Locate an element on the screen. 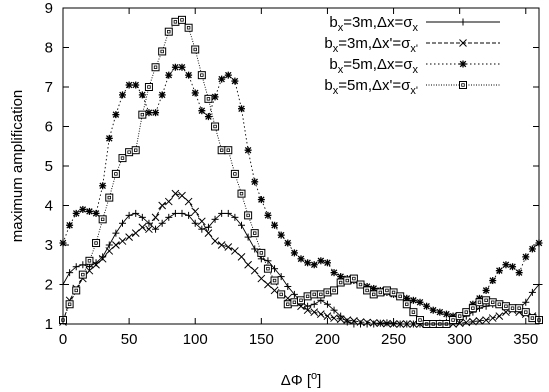 Image resolution: width=549 pixels, height=392 pixels. x-tick-label: 0 is located at coordinates (63, 339).